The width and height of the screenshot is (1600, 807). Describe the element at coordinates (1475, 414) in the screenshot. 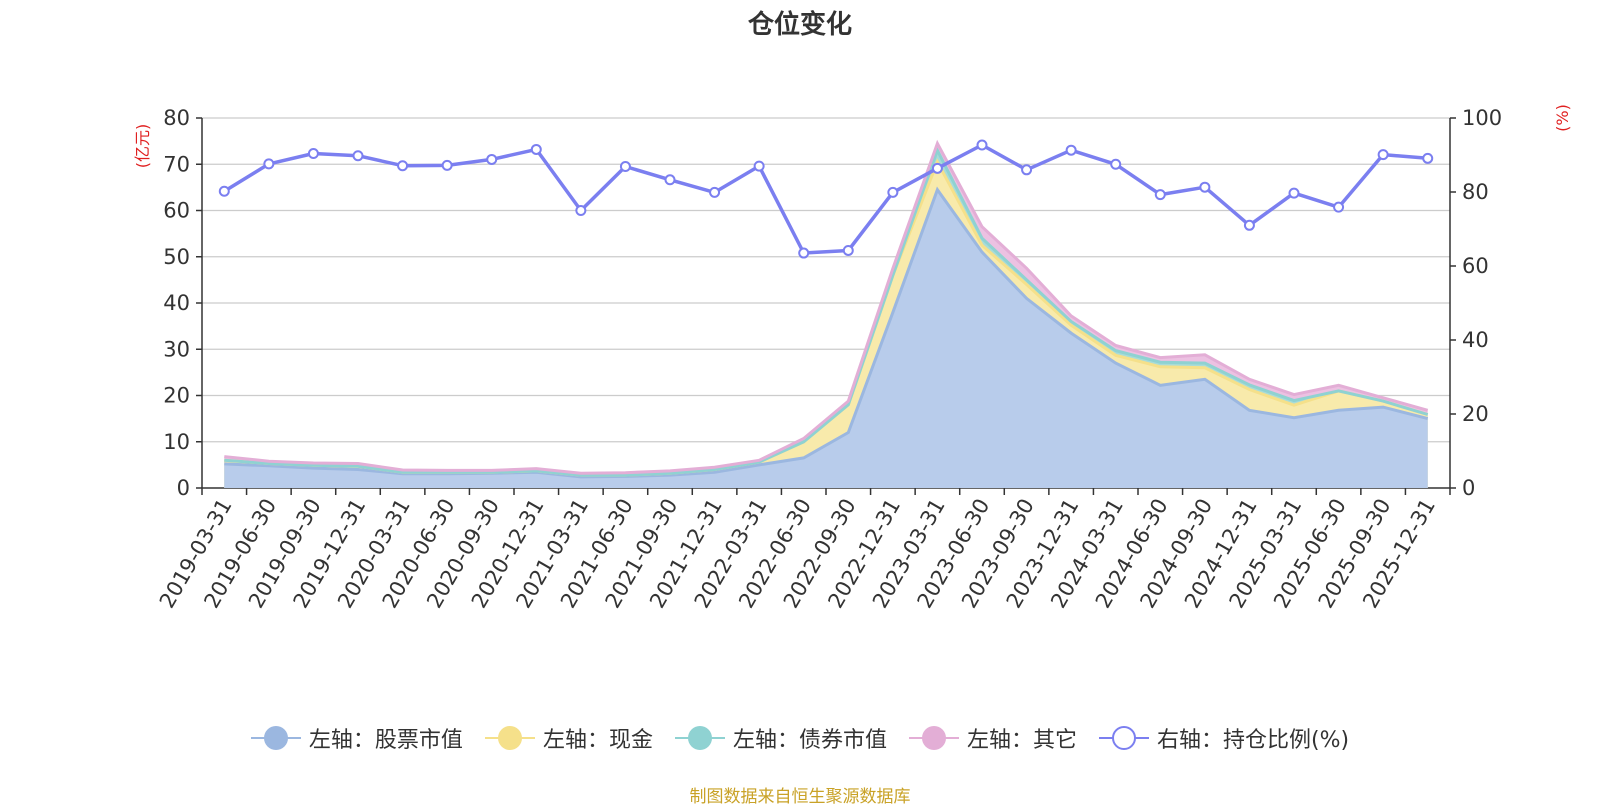

I see `right-tick-label: 20` at that location.